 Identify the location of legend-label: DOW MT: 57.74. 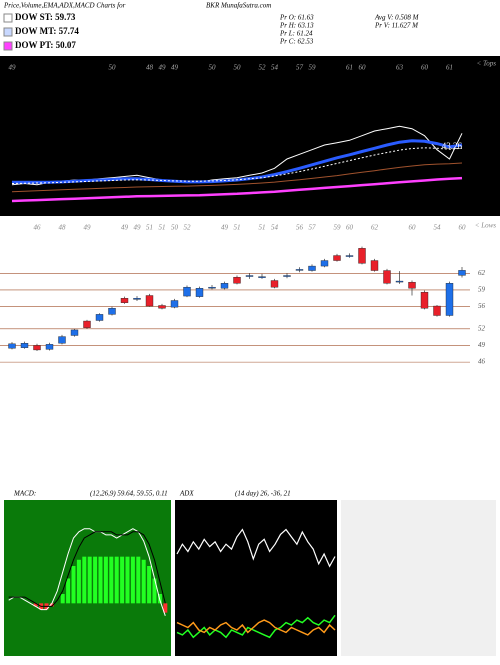
(47, 31).